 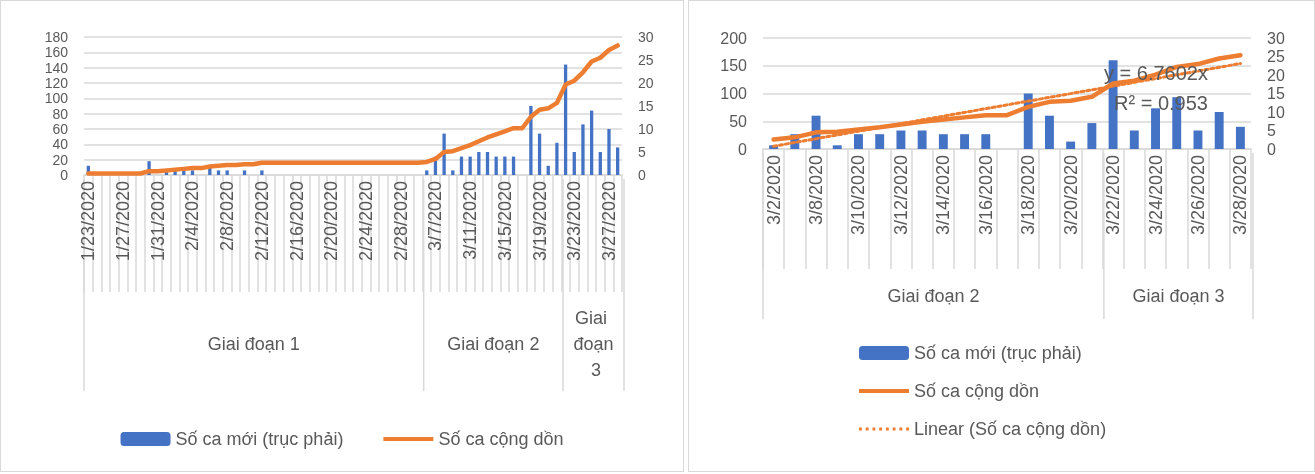 I want to click on x-tick-label: 2/28/2020, so click(x=400, y=221).